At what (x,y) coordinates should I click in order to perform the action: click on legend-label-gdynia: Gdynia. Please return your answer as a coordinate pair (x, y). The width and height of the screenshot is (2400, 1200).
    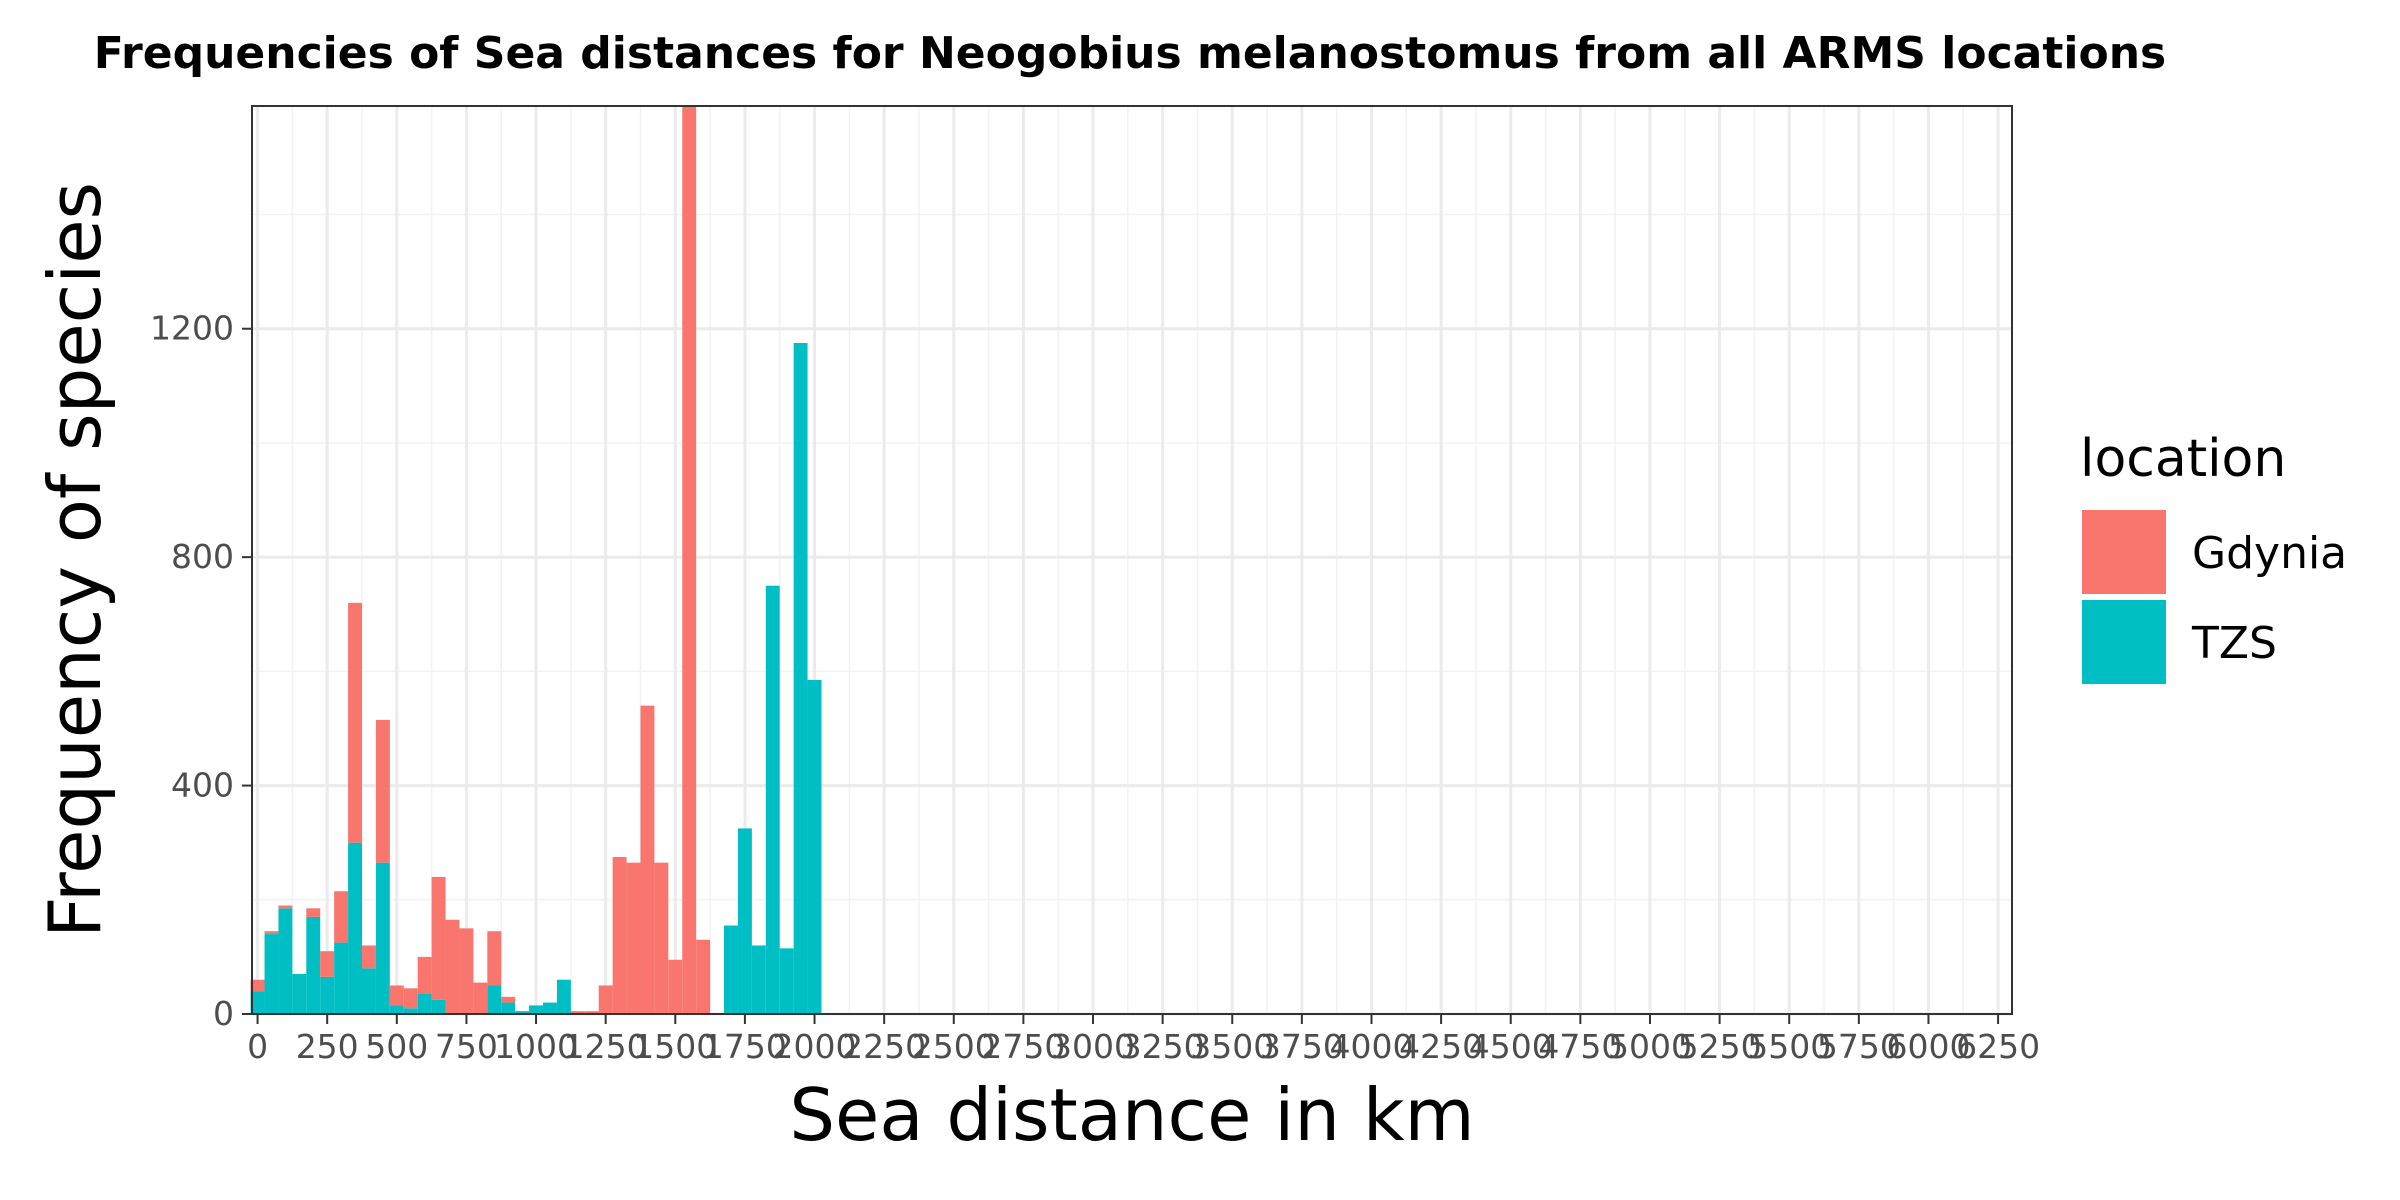
    Looking at the image, I should click on (2269, 553).